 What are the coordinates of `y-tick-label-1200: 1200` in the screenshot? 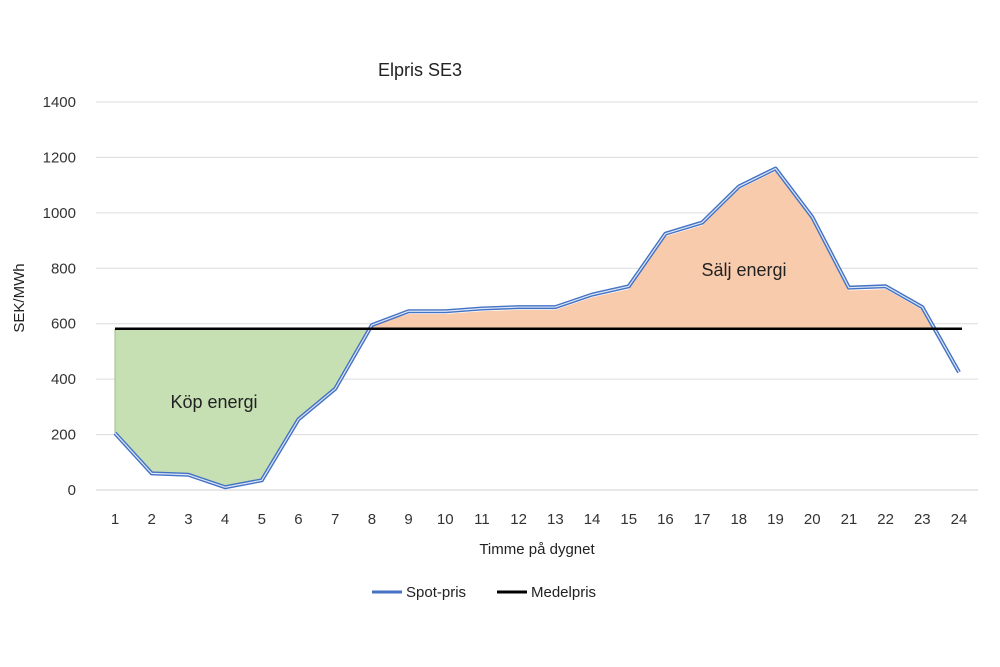 It's located at (59, 157).